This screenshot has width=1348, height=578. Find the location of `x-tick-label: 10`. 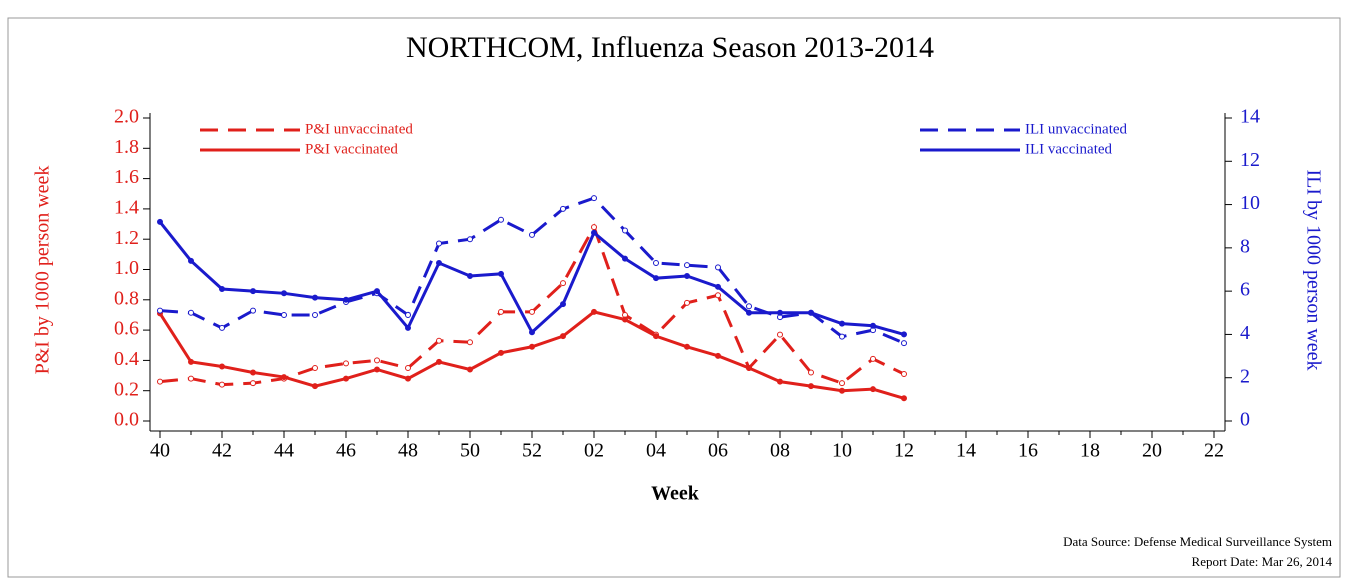

x-tick-label: 10 is located at coordinates (842, 451).